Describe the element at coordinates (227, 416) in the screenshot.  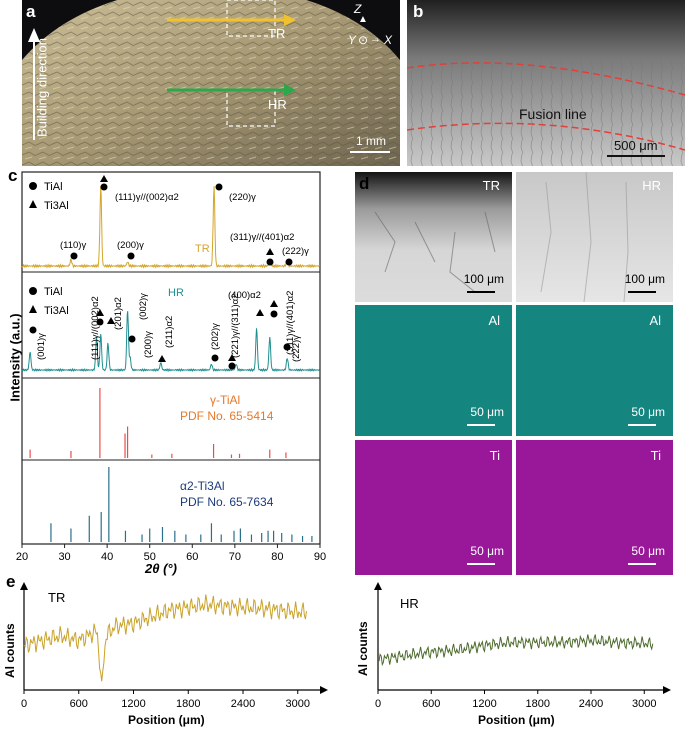
I see `gamma-ref-pdf: PDF No. 65-5414` at that location.